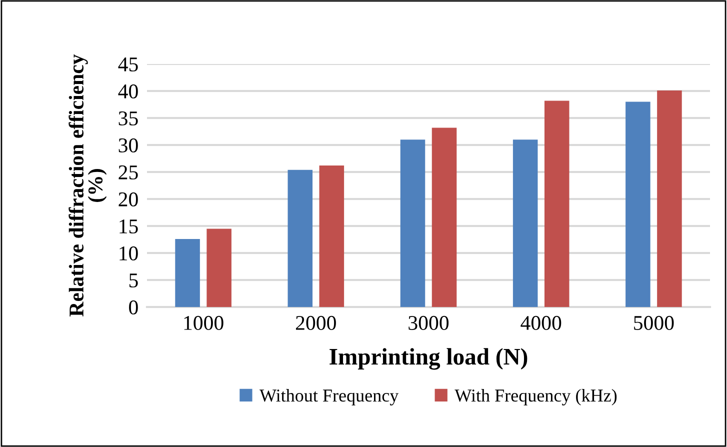 This screenshot has height=447, width=727. I want to click on y-tick-label: 45, so click(128, 65).